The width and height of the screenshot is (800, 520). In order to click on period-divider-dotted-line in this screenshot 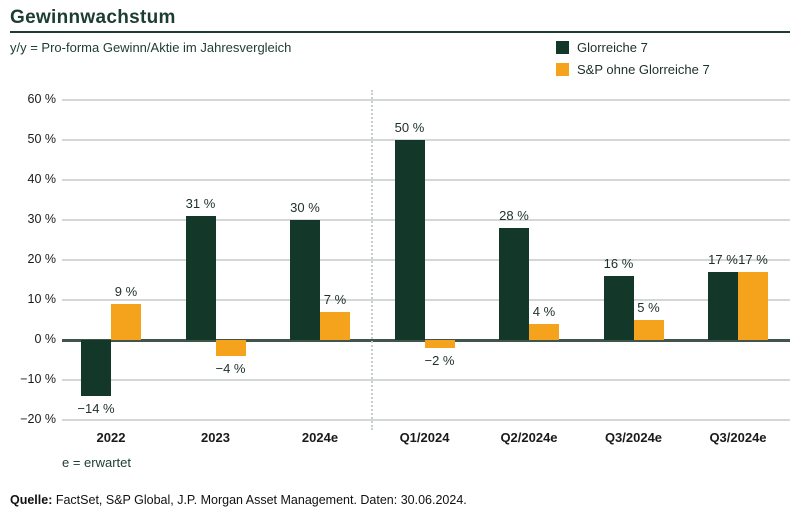, I will do `click(372, 260)`.